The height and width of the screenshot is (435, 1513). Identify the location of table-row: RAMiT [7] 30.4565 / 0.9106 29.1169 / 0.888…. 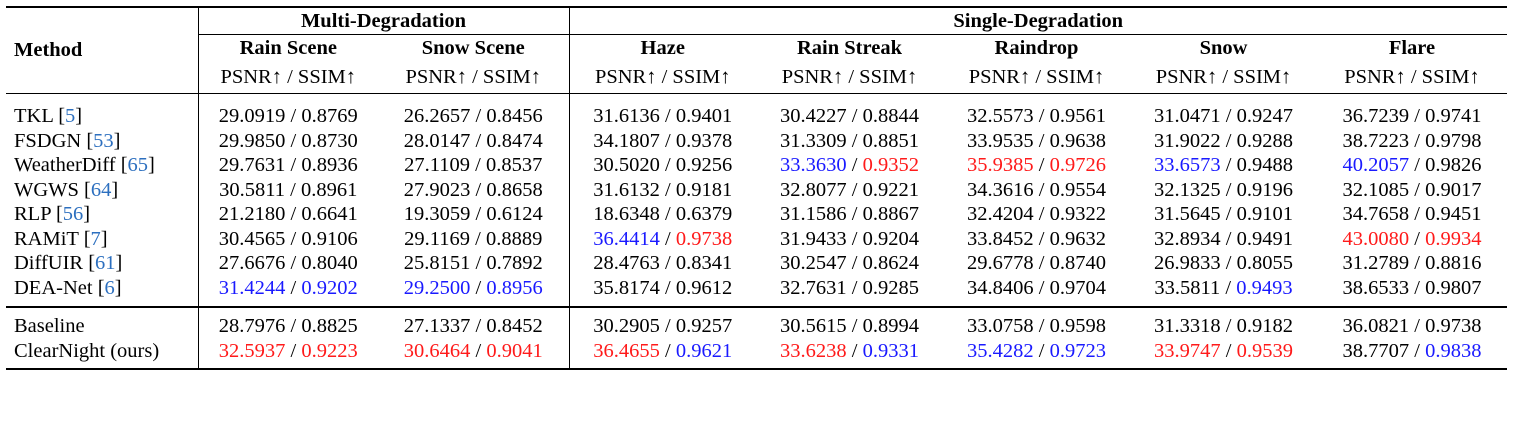
(756, 239).